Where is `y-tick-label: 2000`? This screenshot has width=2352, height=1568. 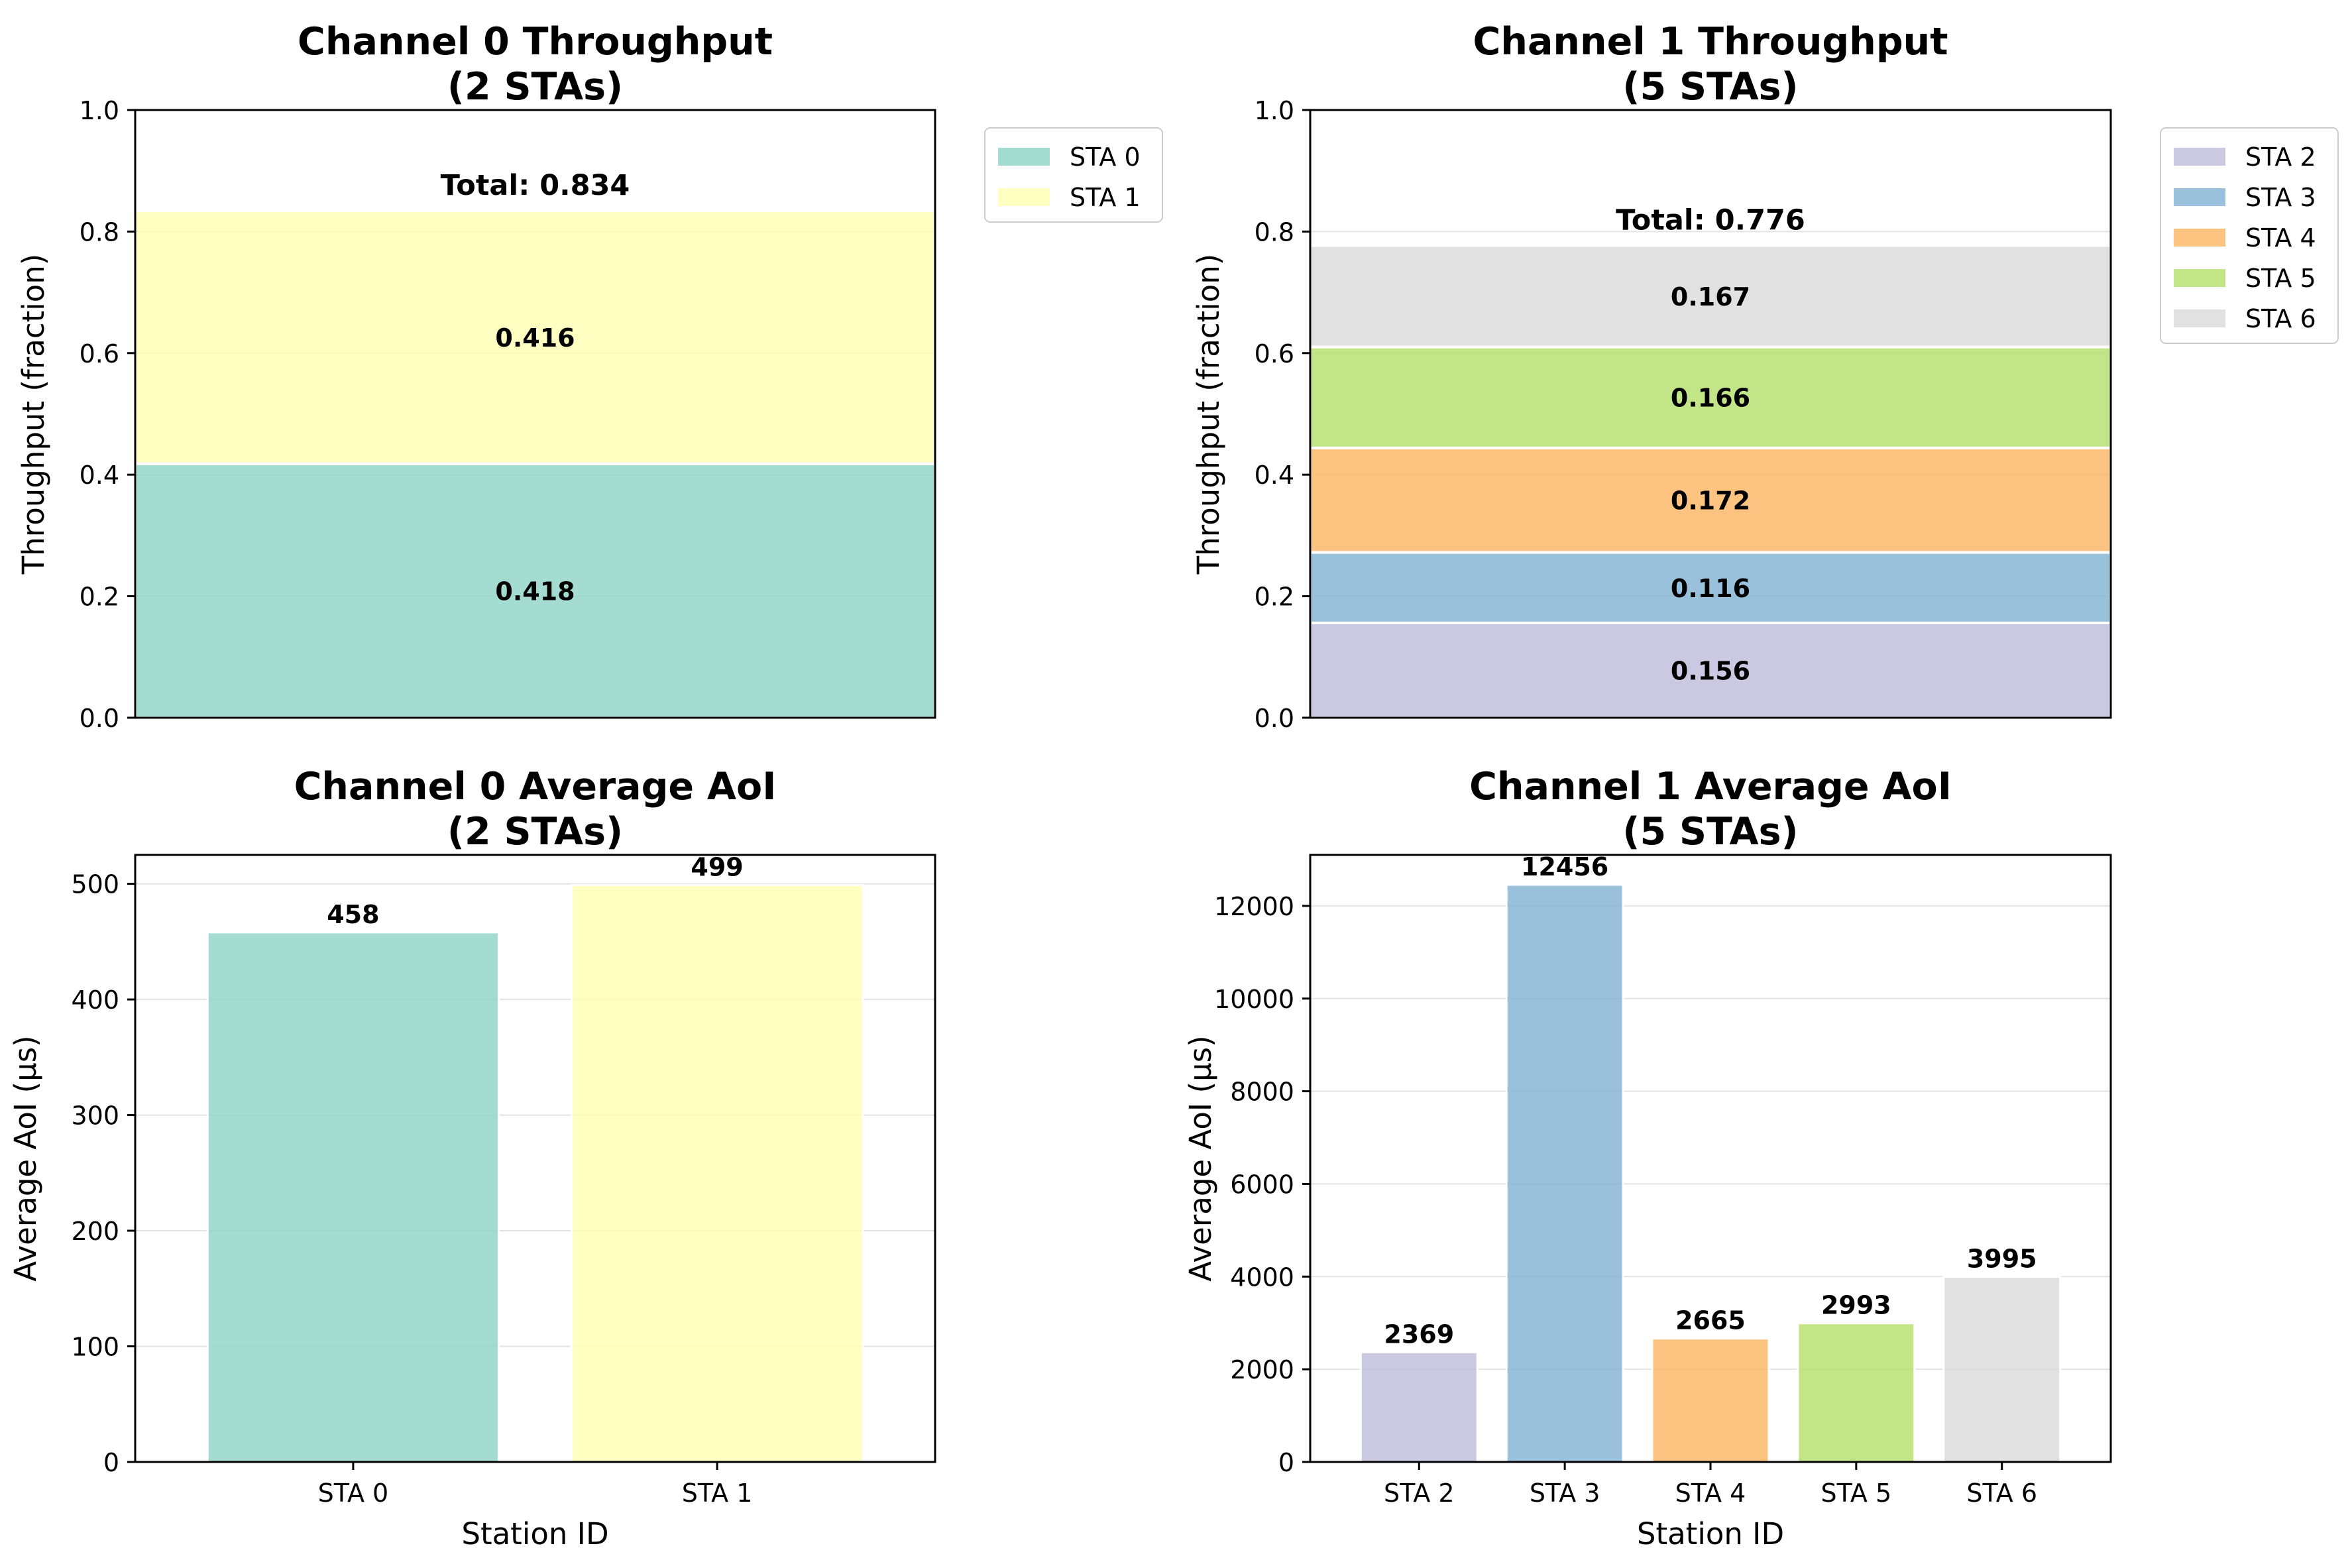 y-tick-label: 2000 is located at coordinates (1262, 1369).